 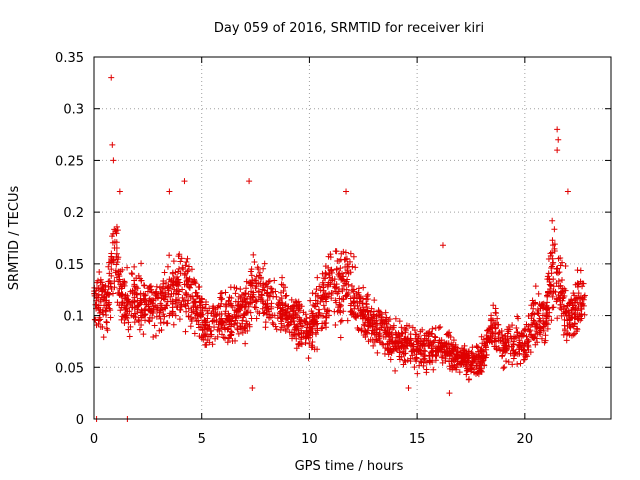 What do you see at coordinates (417, 439) in the screenshot?
I see `x-tick-label: 15` at bounding box center [417, 439].